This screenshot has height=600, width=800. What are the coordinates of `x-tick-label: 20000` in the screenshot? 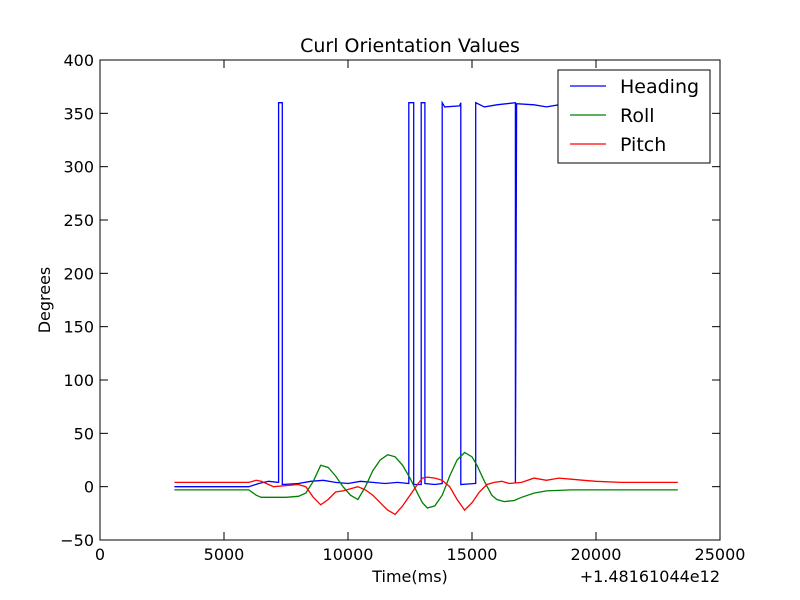 It's located at (596, 554).